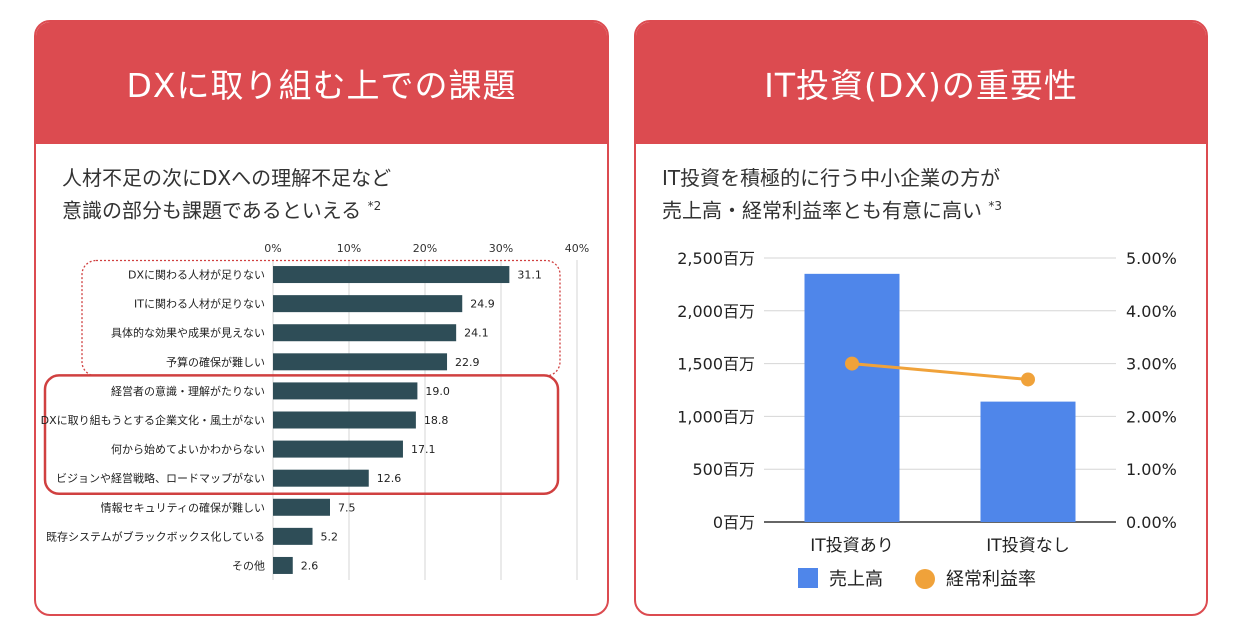  I want to click on category-label: 既存システムがブラックボックス化している, so click(155, 536).